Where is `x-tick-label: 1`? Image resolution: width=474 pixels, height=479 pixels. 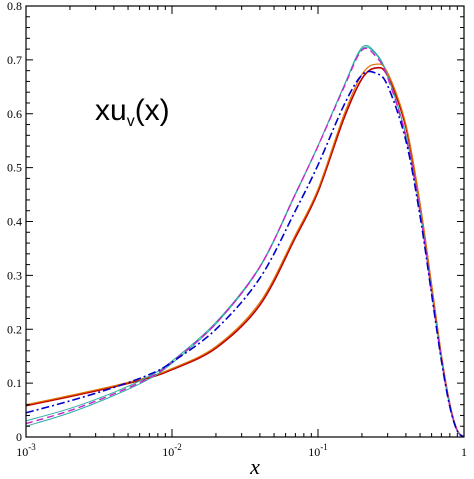
x-tick-label: 1 is located at coordinates (464, 452).